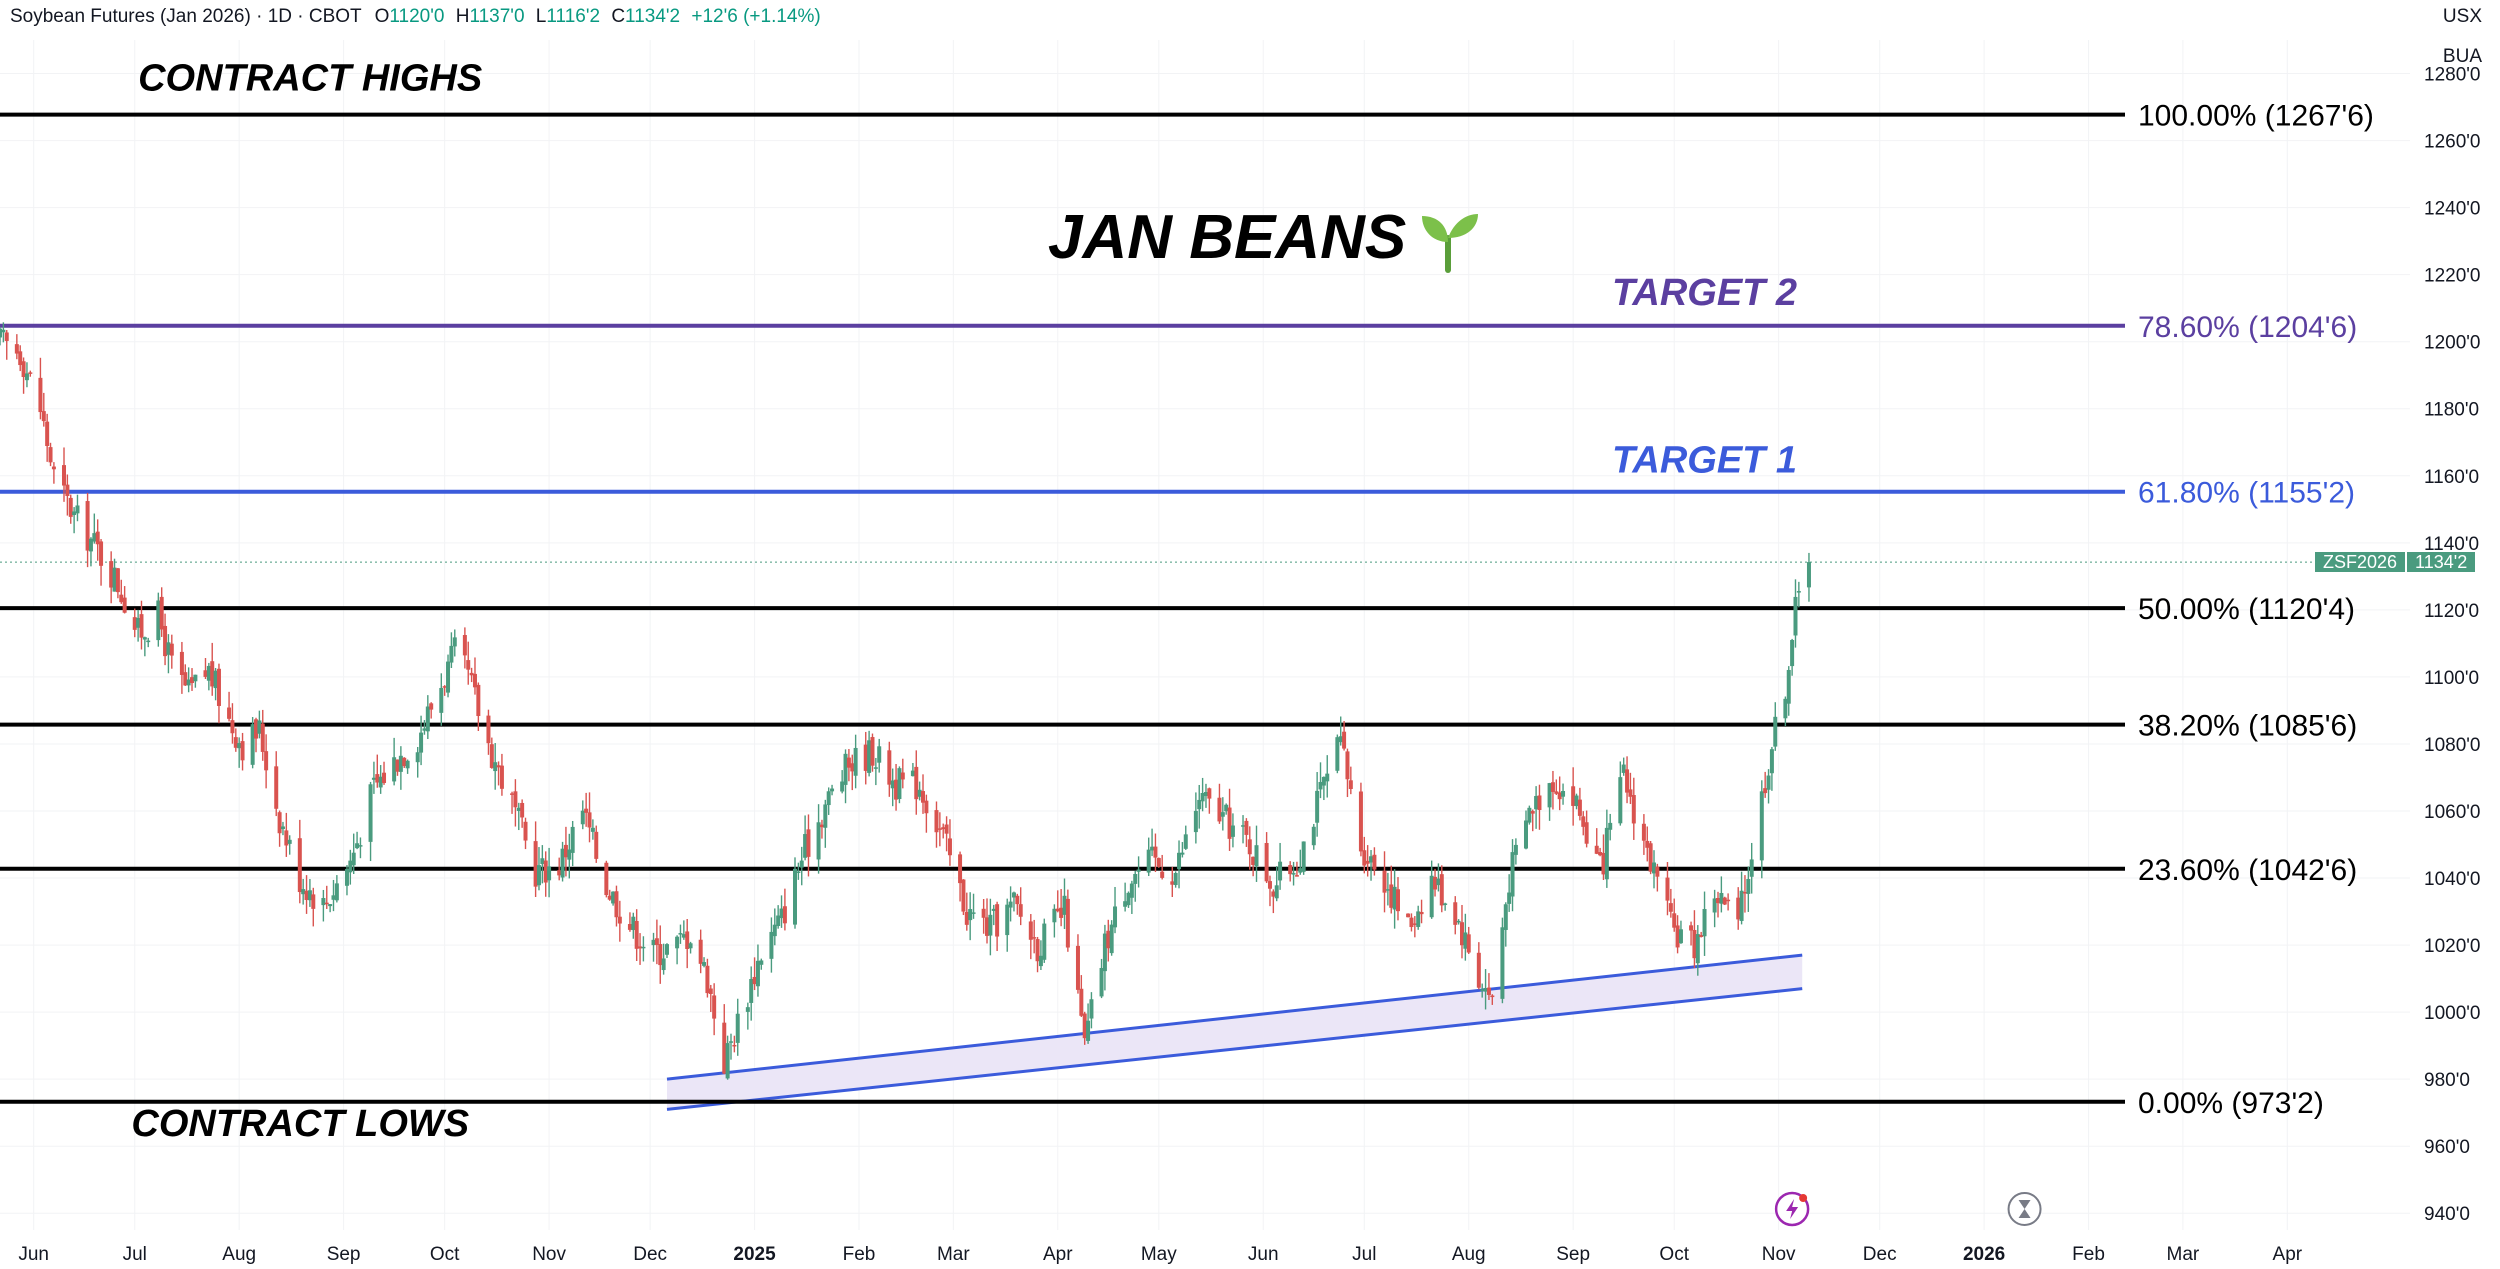 The image size is (2500, 1269). Describe the element at coordinates (653, 16) in the screenshot. I see `close-value: 1134'2` at that location.